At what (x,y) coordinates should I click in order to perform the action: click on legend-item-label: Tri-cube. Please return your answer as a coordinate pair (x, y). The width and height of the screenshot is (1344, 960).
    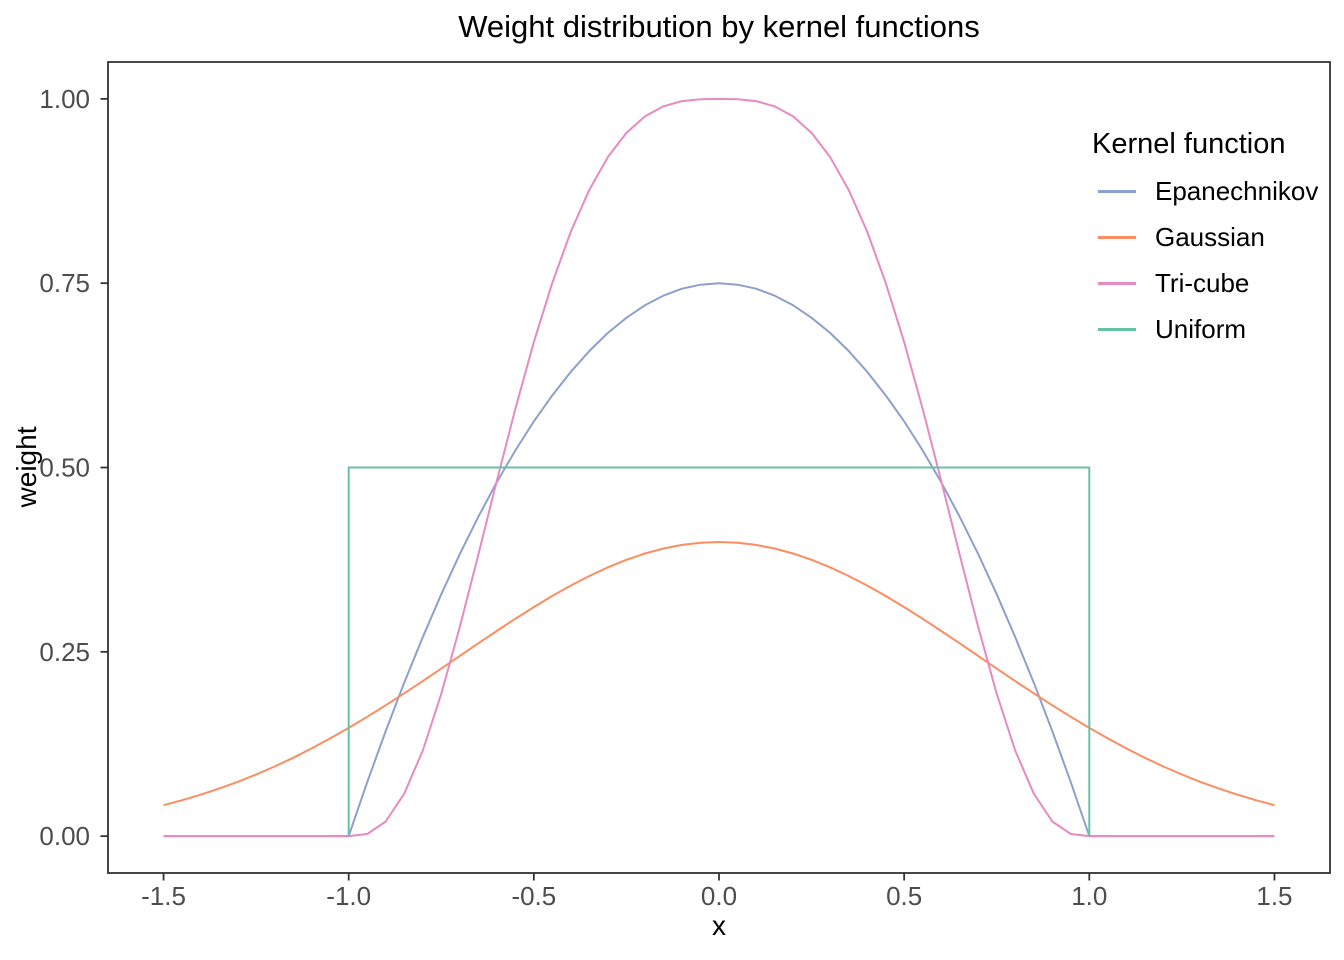
    Looking at the image, I should click on (1202, 283).